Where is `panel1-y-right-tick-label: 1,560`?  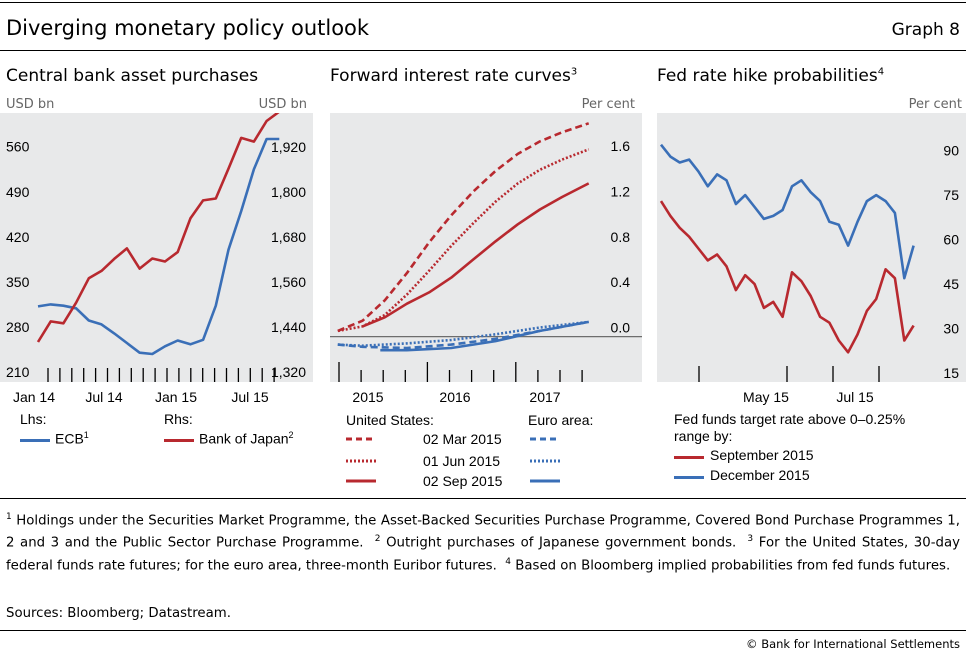 panel1-y-right-tick-label: 1,560 is located at coordinates (288, 282).